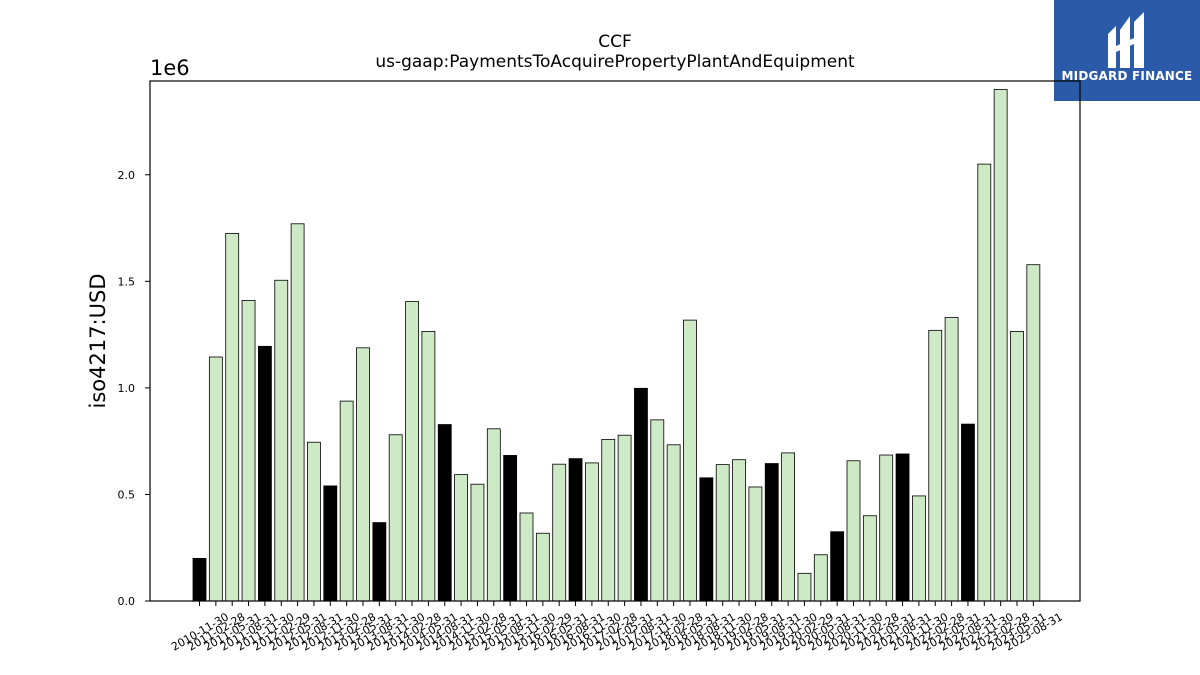 This screenshot has height=675, width=1200. What do you see at coordinates (1126, 40) in the screenshot?
I see `midgard-logo-icon` at bounding box center [1126, 40].